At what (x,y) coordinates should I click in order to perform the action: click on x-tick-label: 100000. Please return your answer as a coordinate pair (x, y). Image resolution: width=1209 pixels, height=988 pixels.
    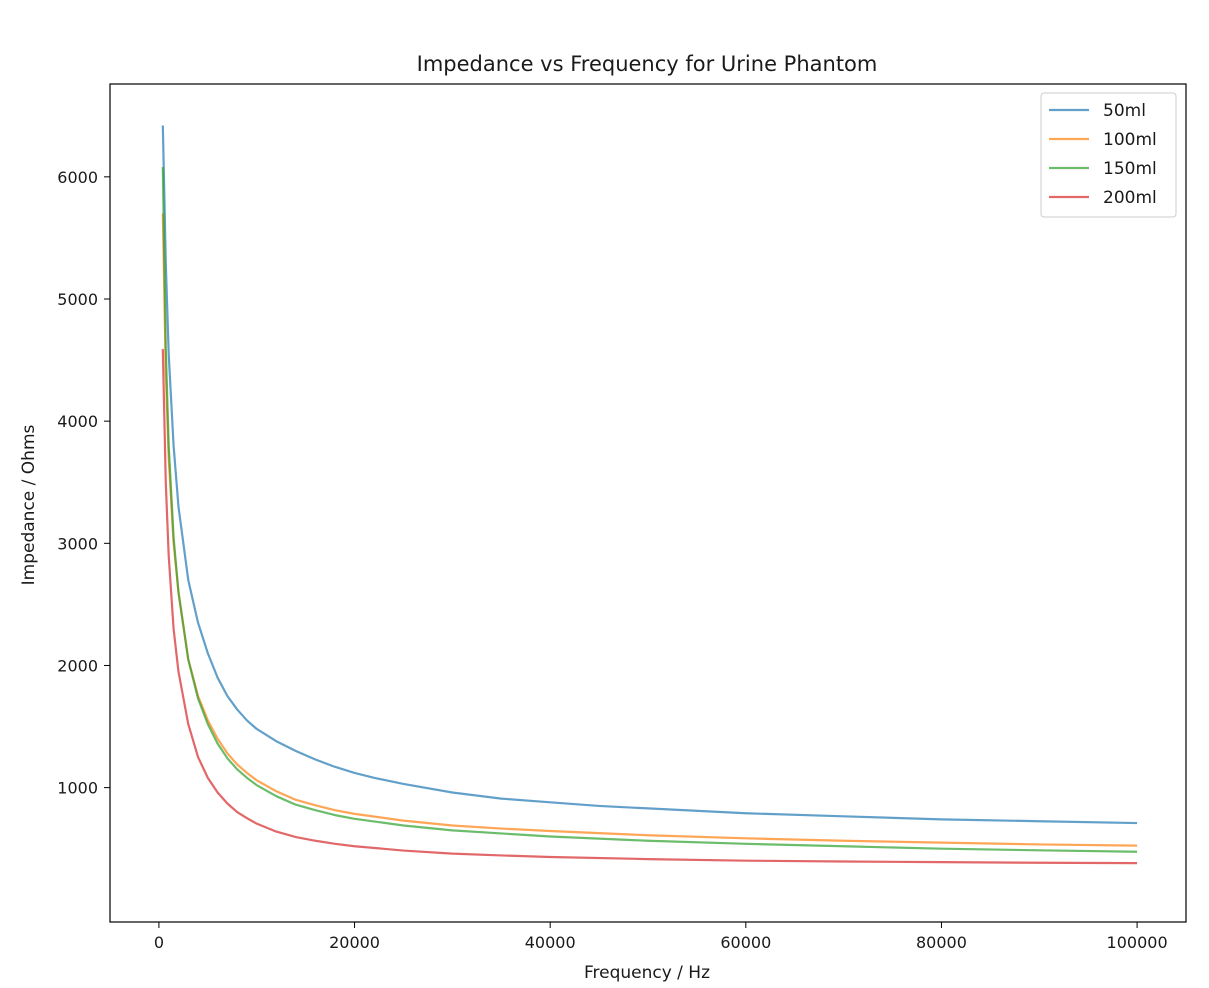
    Looking at the image, I should click on (1137, 942).